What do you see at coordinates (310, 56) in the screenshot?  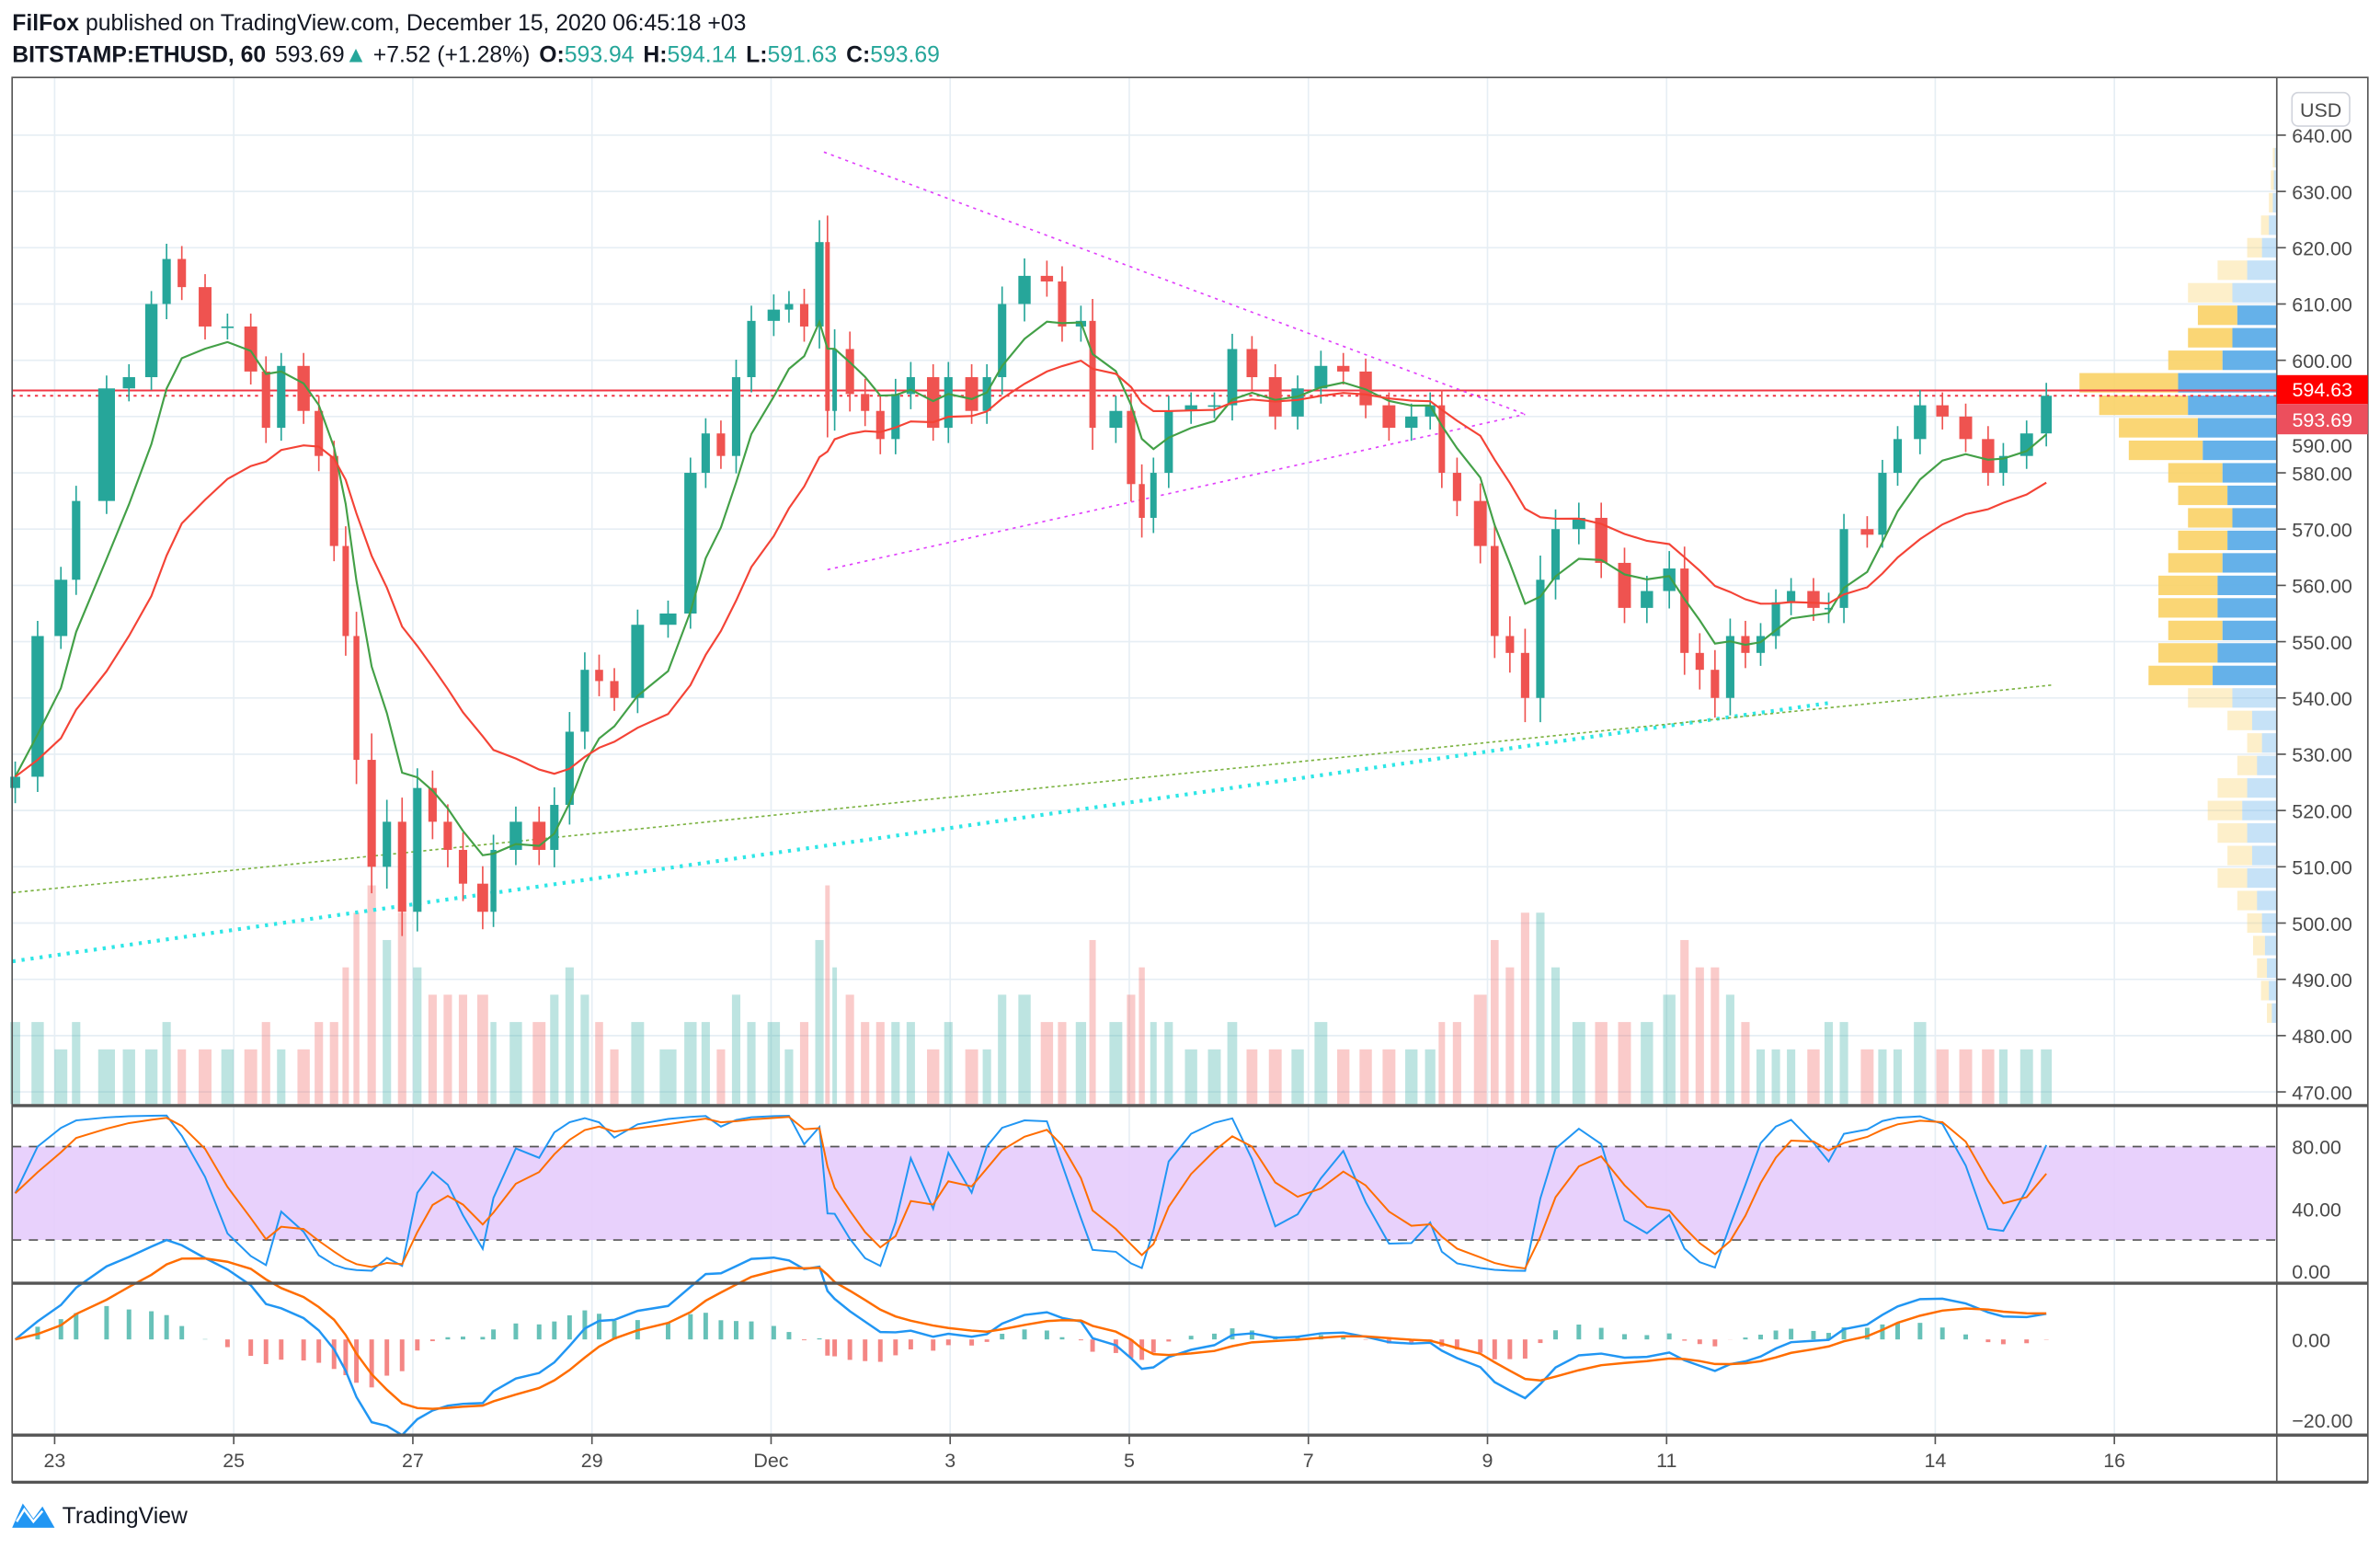 I see `last-price: 593.69` at bounding box center [310, 56].